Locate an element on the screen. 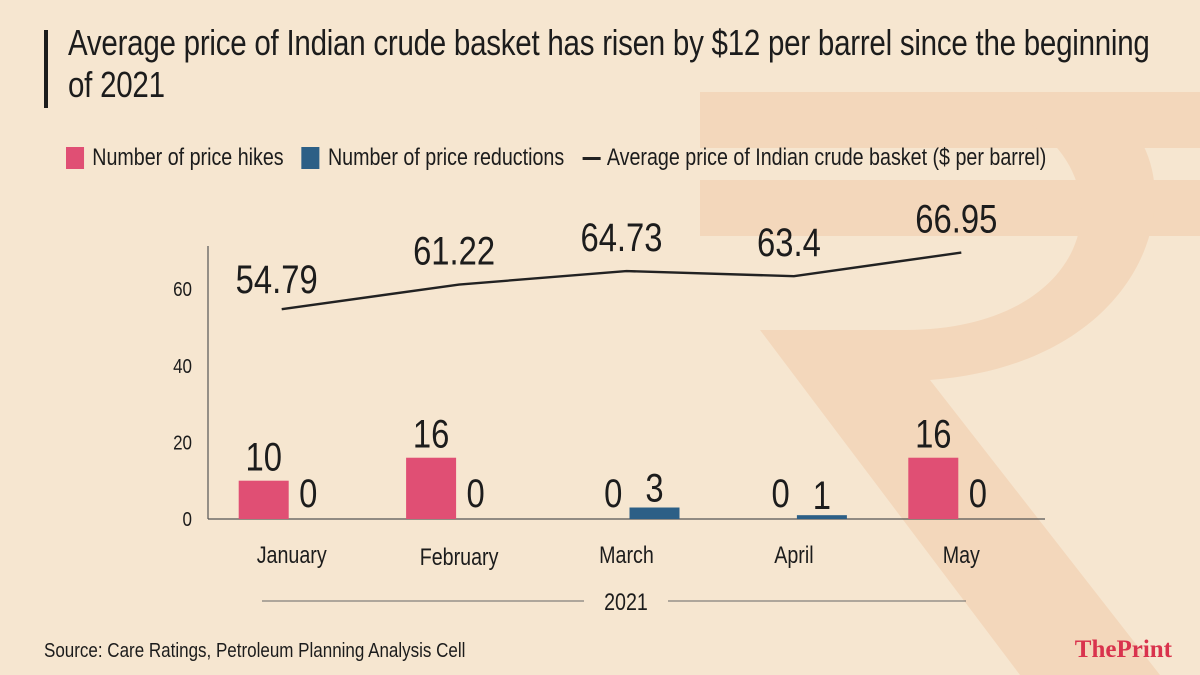  bar-hikes-february is located at coordinates (431, 488).